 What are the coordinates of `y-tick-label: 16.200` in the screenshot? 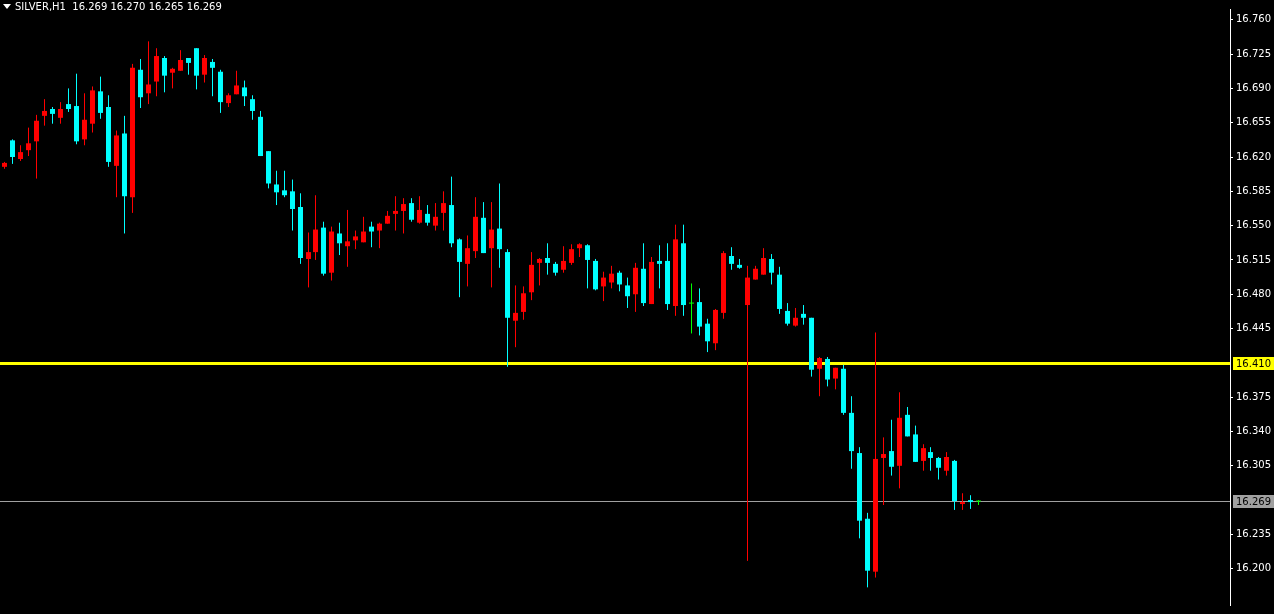 It's located at (1253, 568).